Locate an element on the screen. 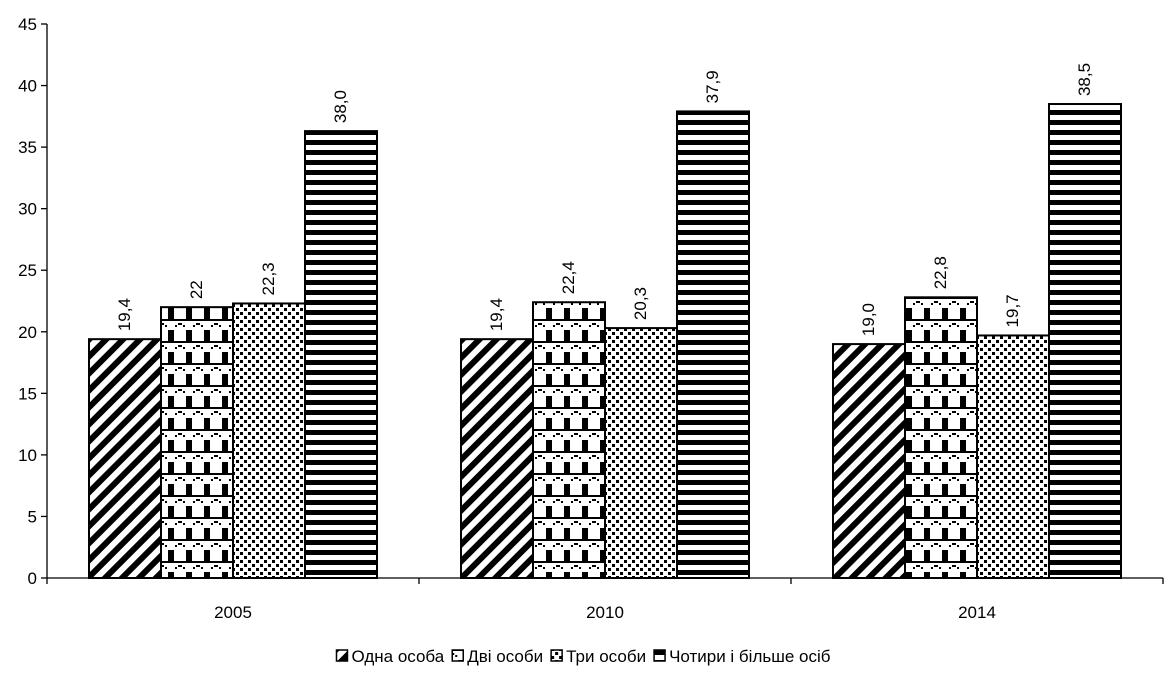 The width and height of the screenshot is (1167, 684). legend-label: Чотири і більше осіб is located at coordinates (750, 656).